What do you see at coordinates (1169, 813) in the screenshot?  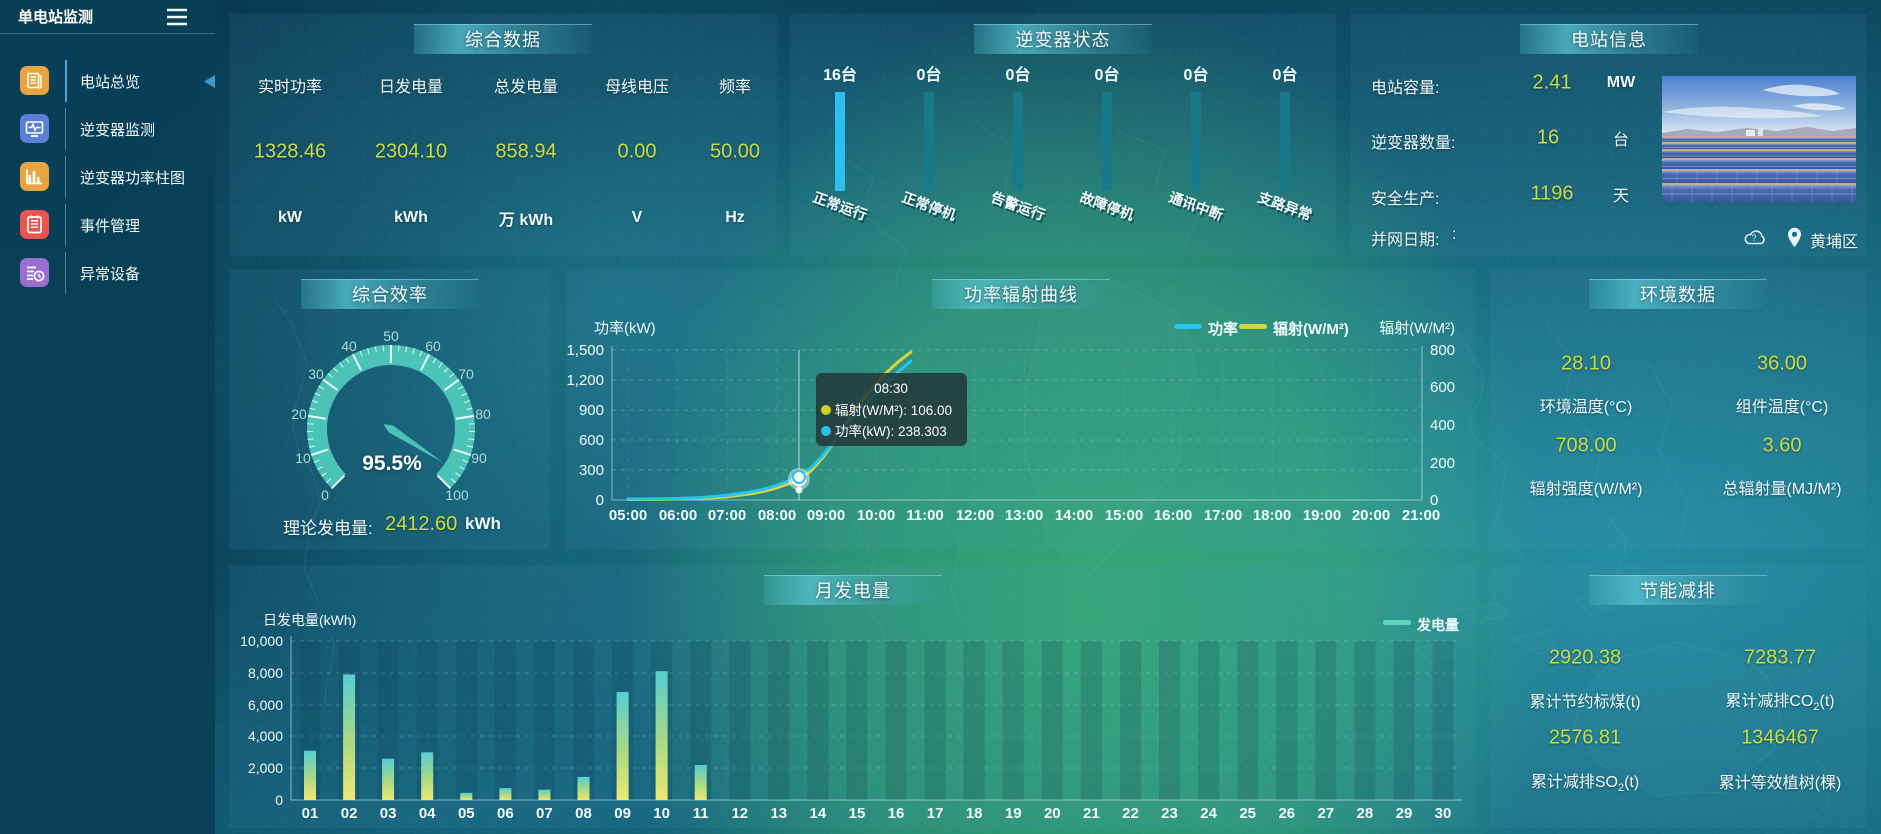 I see `svg-text: 23` at bounding box center [1169, 813].